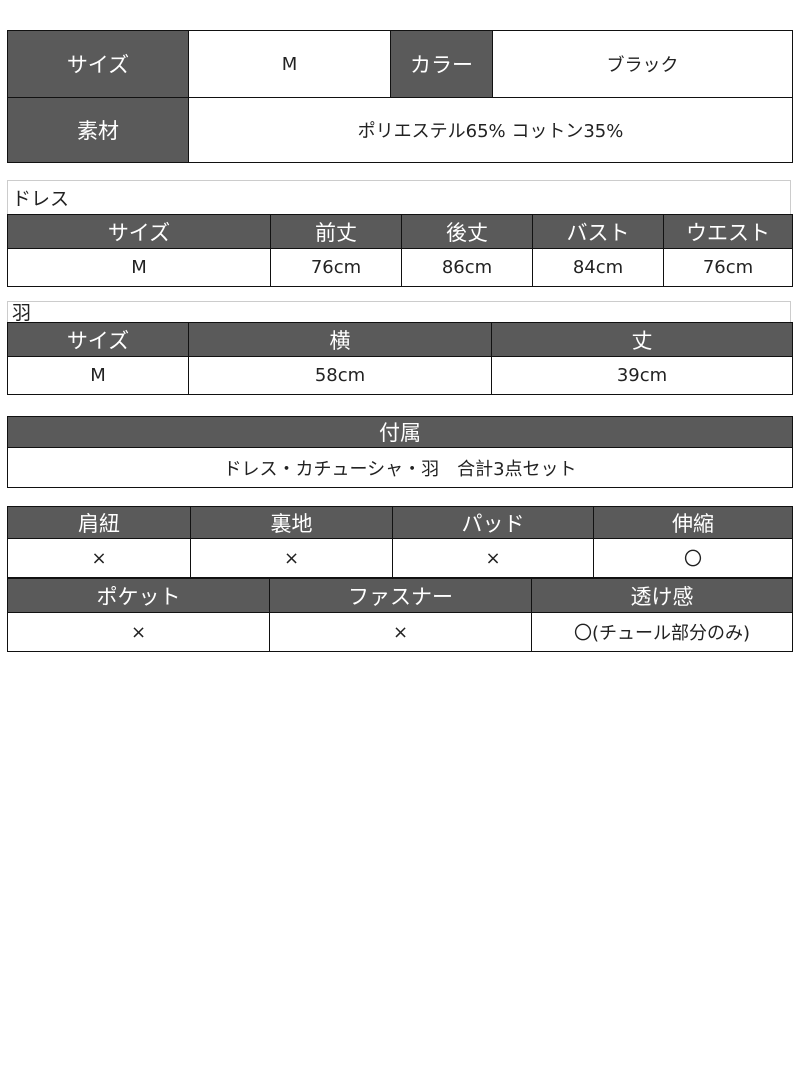 This screenshot has width=800, height=1067. What do you see at coordinates (138, 595) in the screenshot?
I see `feature-header: ポケット` at bounding box center [138, 595].